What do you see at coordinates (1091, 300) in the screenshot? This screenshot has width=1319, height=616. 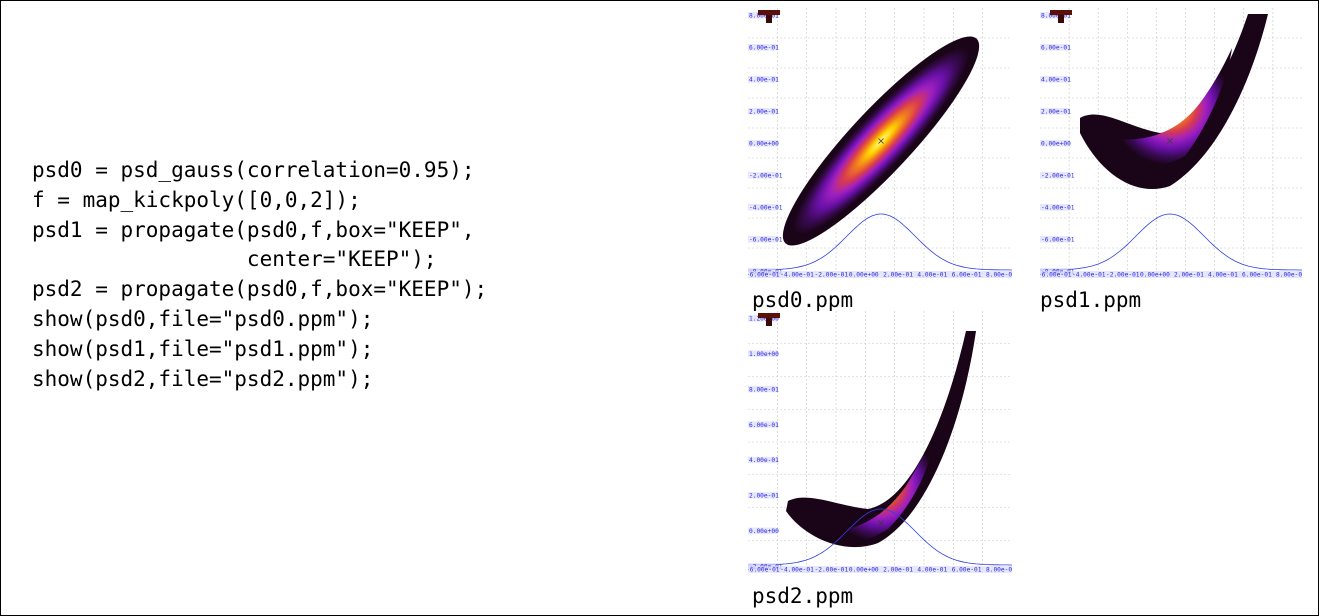 I see `psd1-caption: psd1.ppm` at bounding box center [1091, 300].